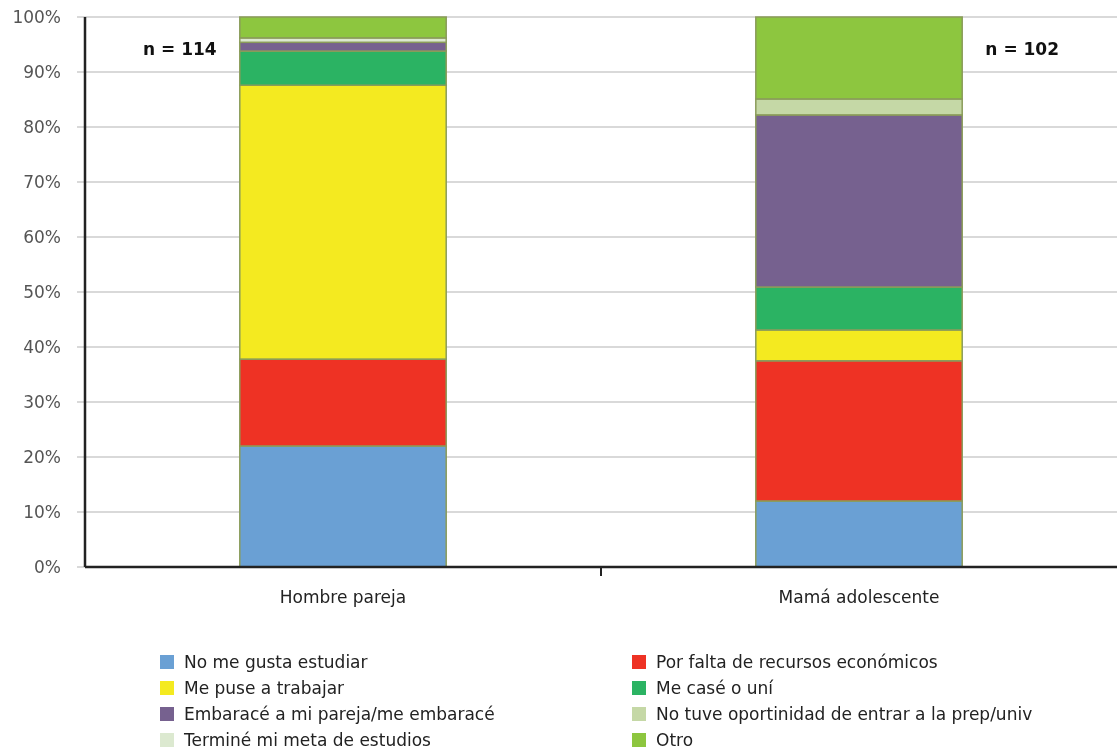 This screenshot has height=754, width=1117. What do you see at coordinates (42, 401) in the screenshot?
I see `y-tick-label: 30%` at bounding box center [42, 401].